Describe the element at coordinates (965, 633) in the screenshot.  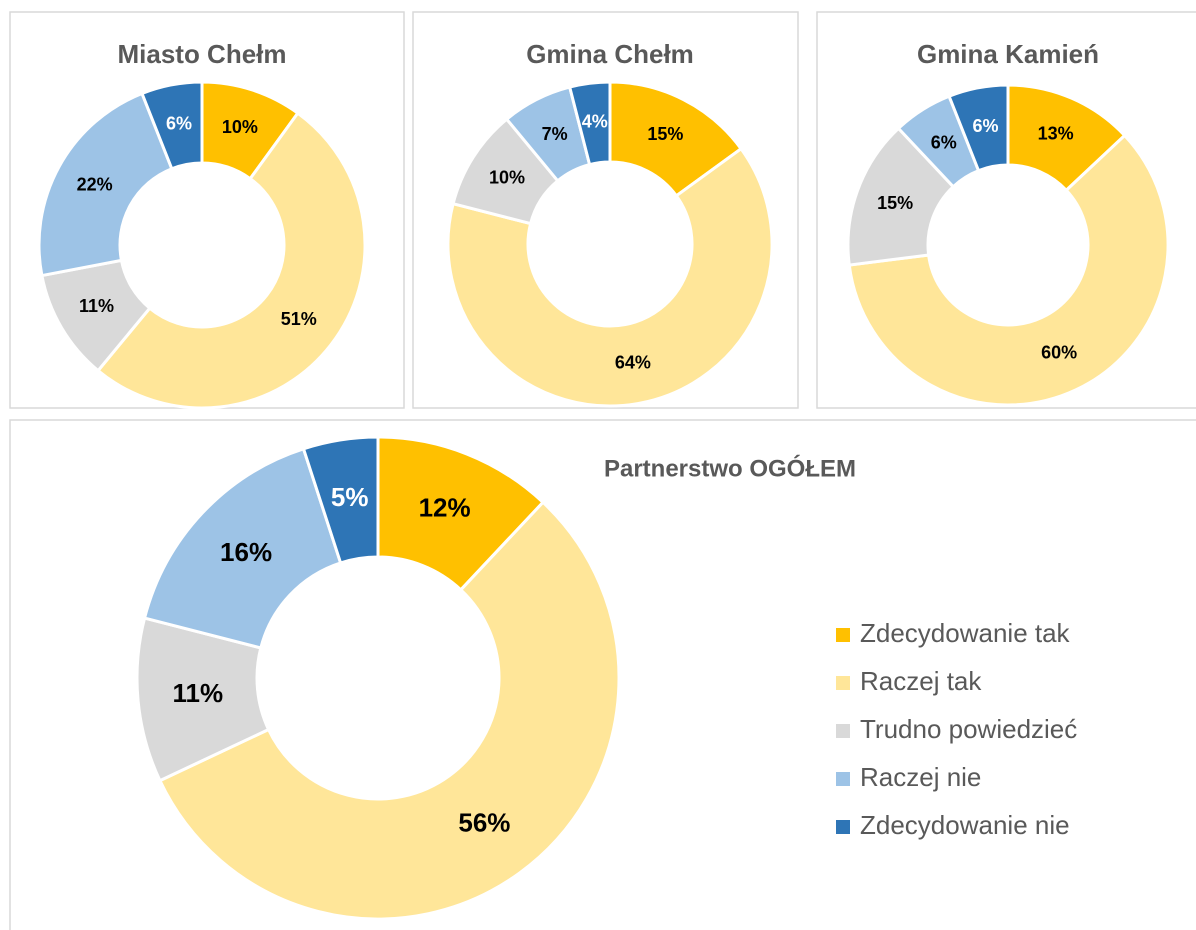
I see `legend-label: Zdecydowanie tak` at that location.